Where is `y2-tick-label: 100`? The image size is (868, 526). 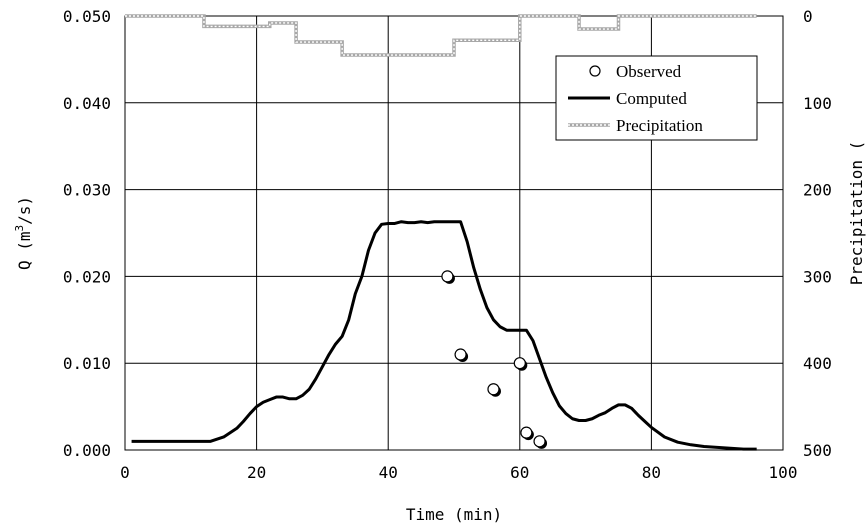
y2-tick-label: 100 is located at coordinates (817, 103).